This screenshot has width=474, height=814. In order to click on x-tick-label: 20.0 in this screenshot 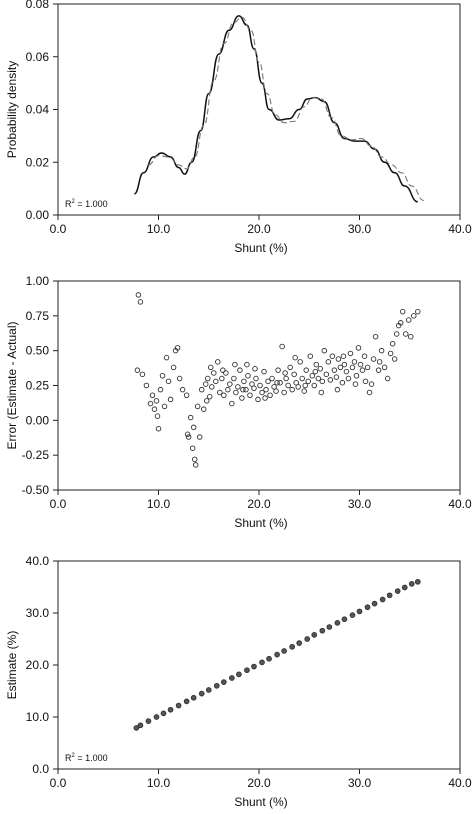, I will do `click(259, 783)`.